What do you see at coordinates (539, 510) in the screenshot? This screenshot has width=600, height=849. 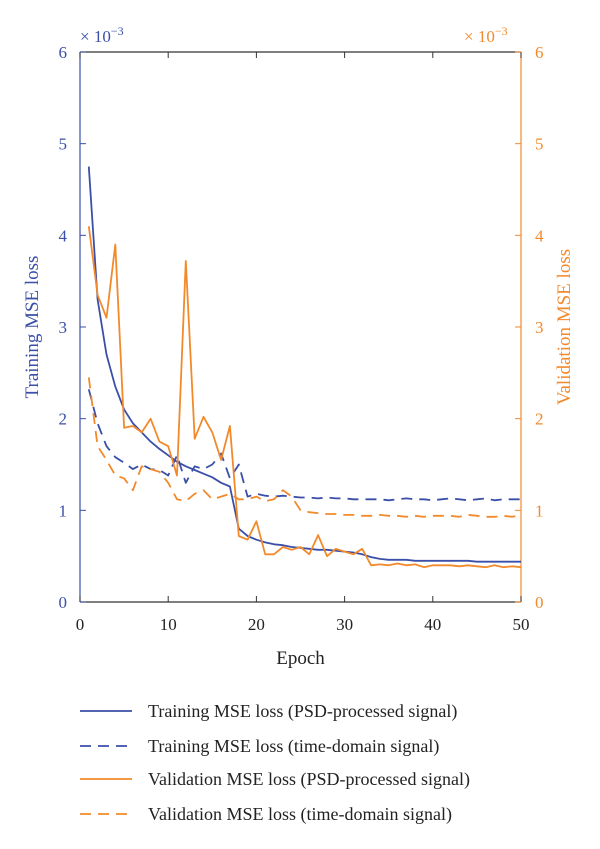 I see `y-right-tick-label: 1` at bounding box center [539, 510].